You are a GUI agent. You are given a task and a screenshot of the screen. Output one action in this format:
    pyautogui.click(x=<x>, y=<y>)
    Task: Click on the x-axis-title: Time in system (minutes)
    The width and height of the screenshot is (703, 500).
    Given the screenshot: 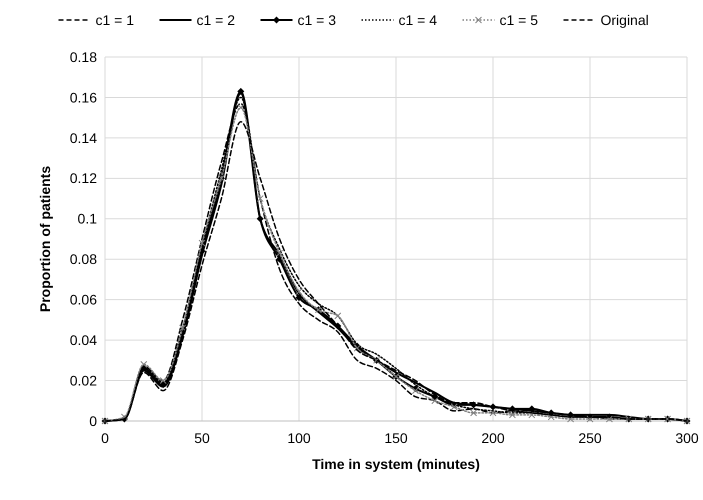 What is the action you would take?
    pyautogui.click(x=396, y=464)
    